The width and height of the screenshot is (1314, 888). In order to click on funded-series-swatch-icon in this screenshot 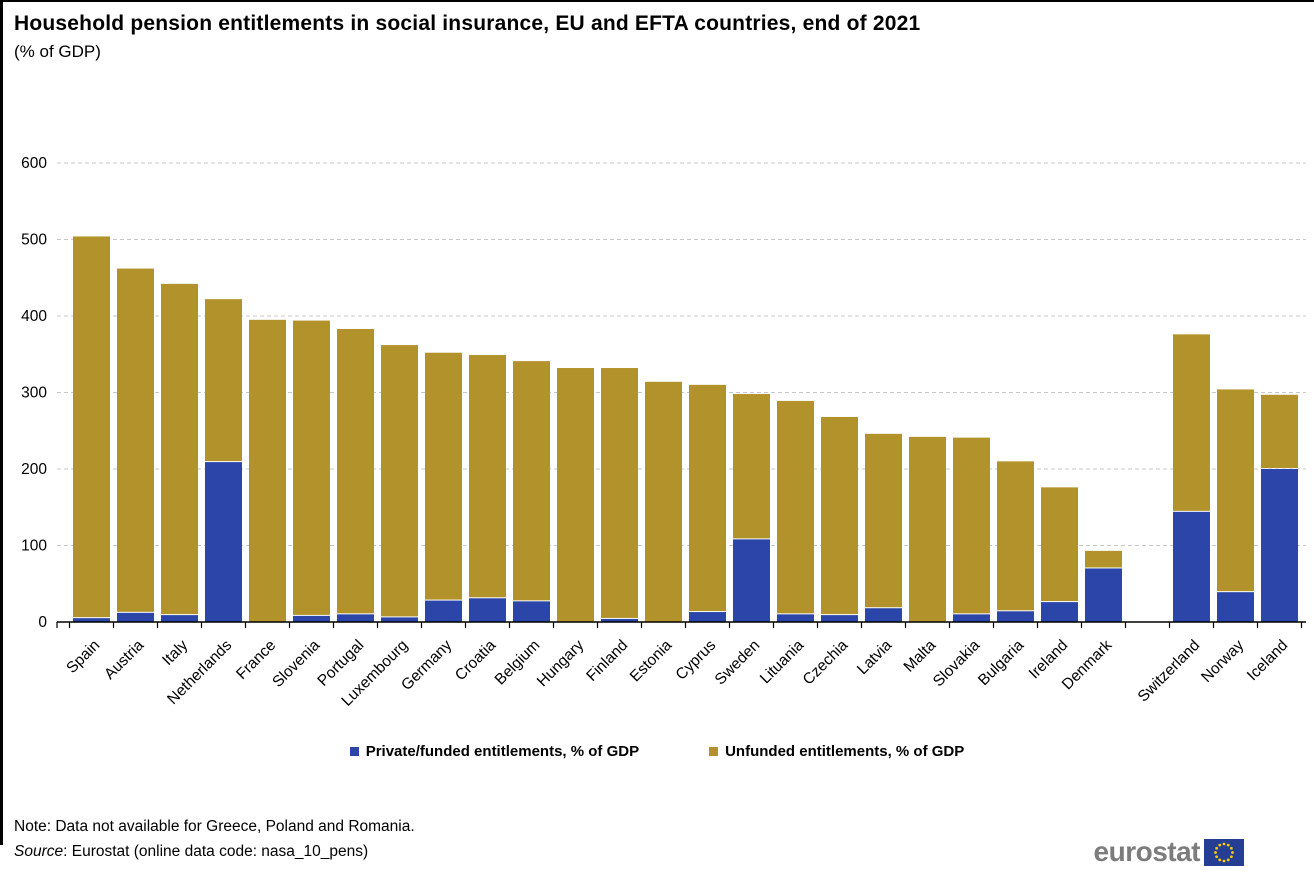, I will do `click(354, 751)`.